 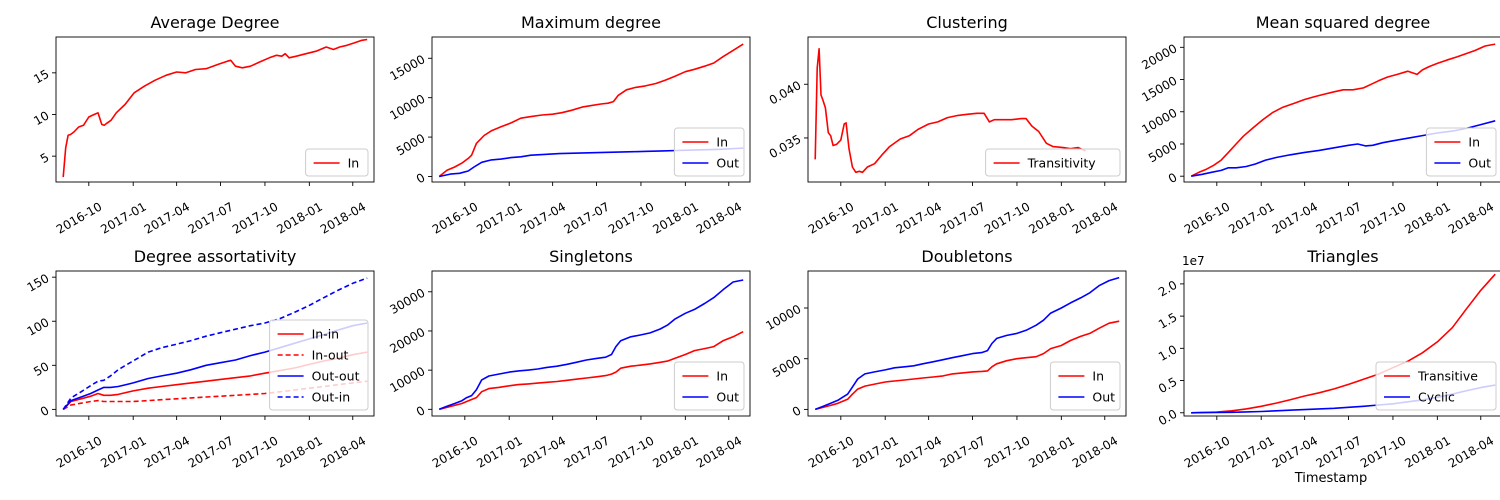 I want to click on chart-title: Mean squared degree, so click(x=1343, y=22).